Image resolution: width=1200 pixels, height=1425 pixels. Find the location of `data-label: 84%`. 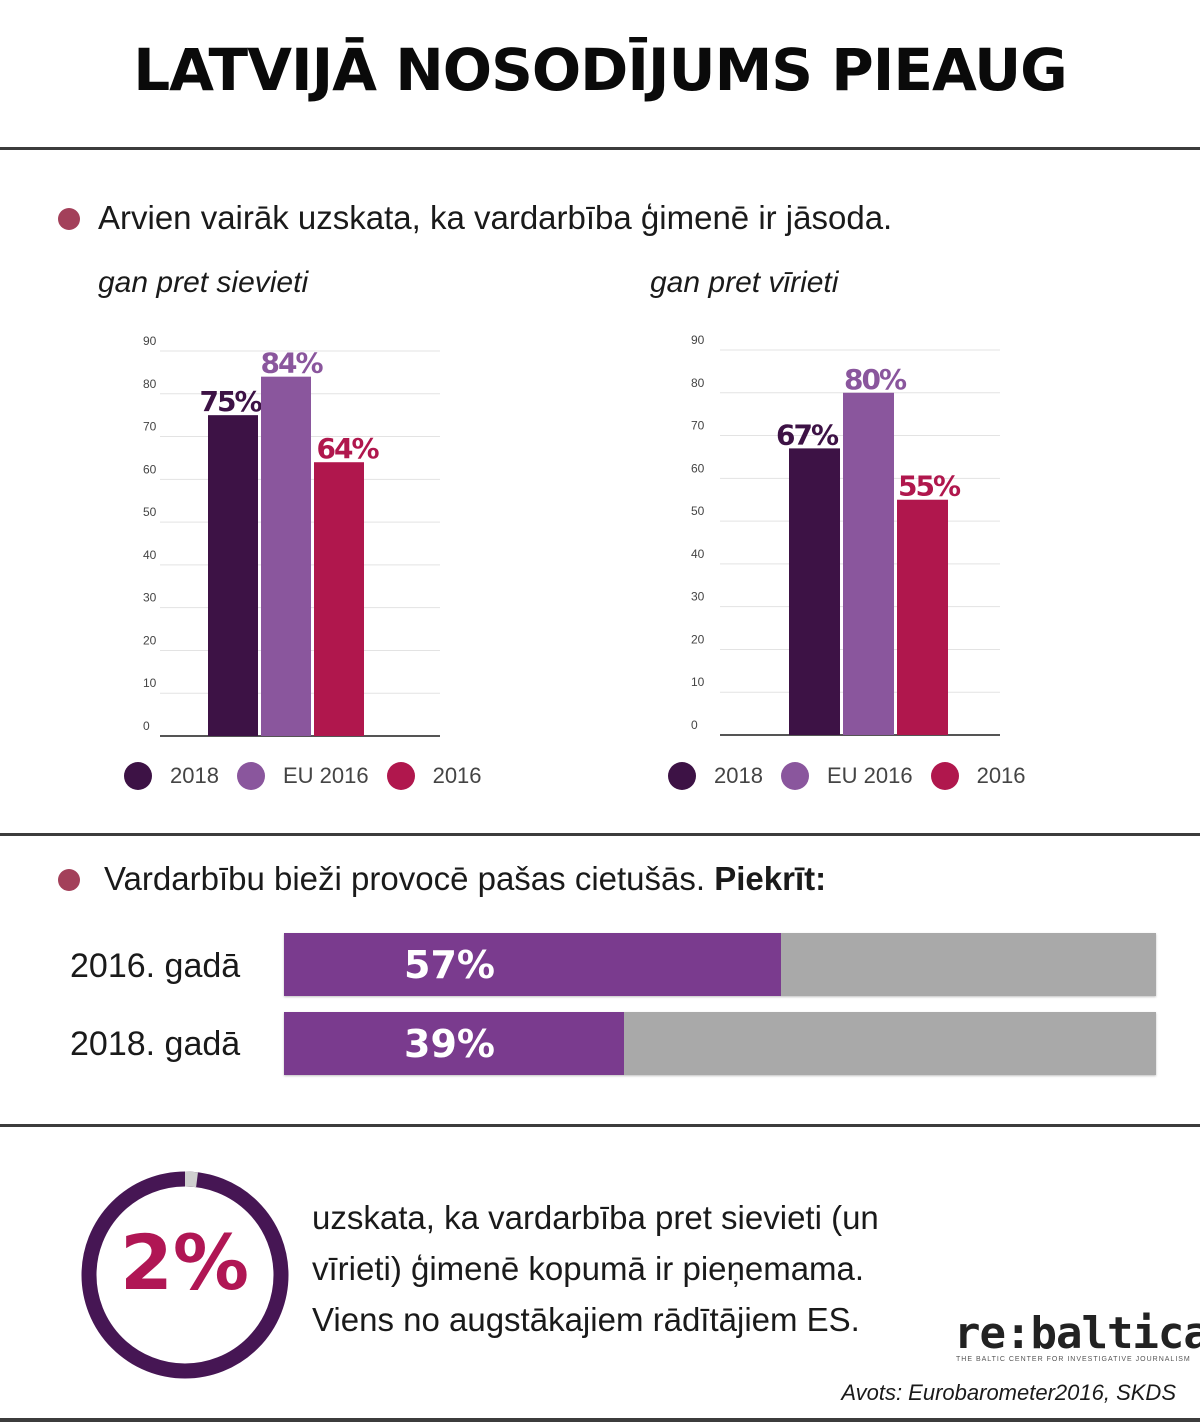

data-label: 84% is located at coordinates (291, 363).